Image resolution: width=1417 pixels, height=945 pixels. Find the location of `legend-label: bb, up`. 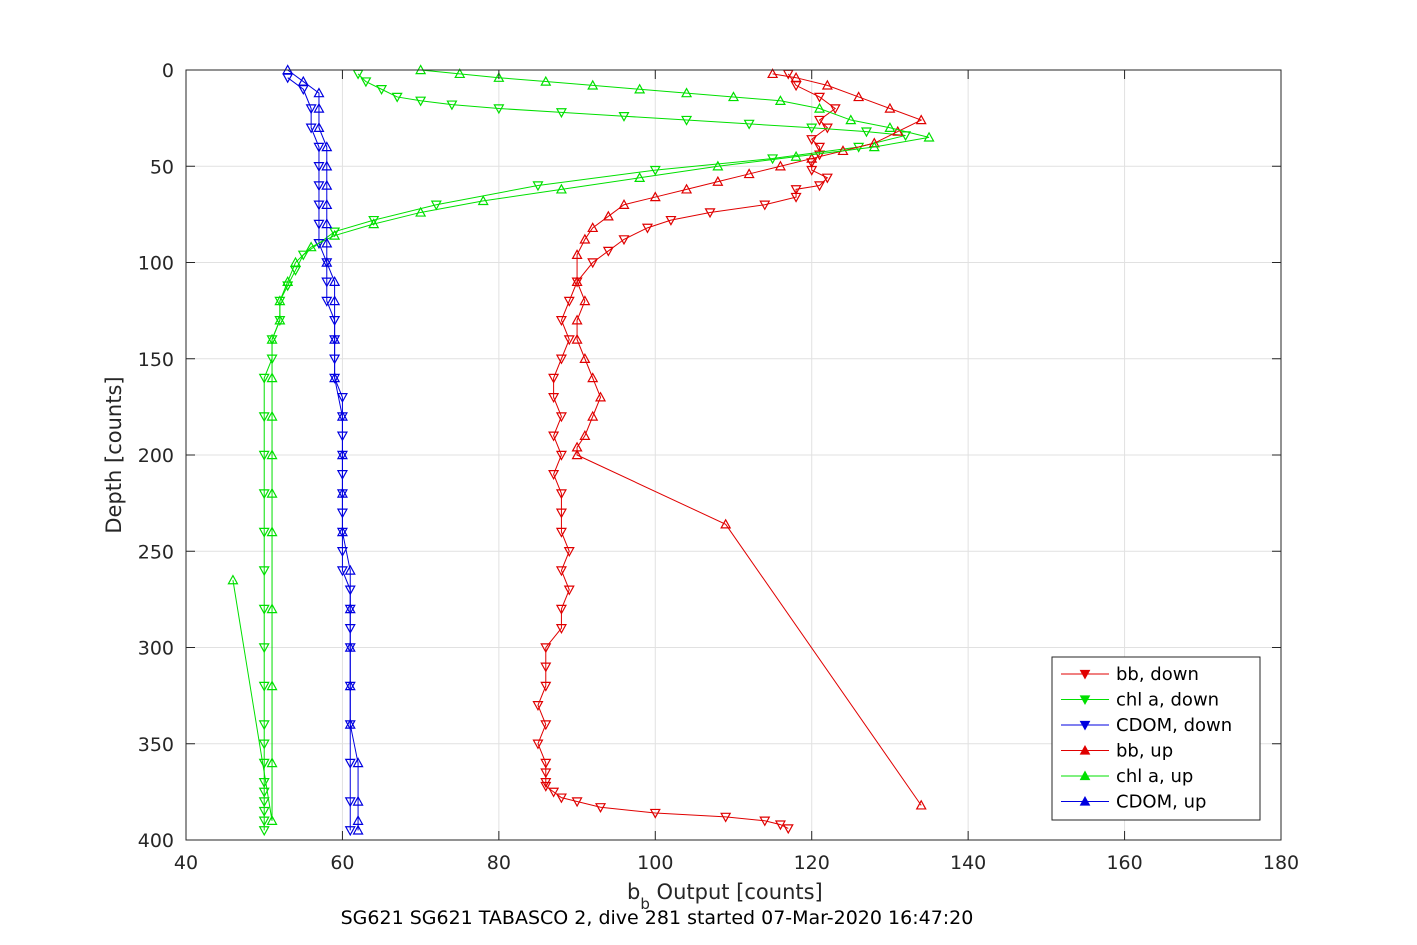

legend-label: bb, up is located at coordinates (1144, 751).